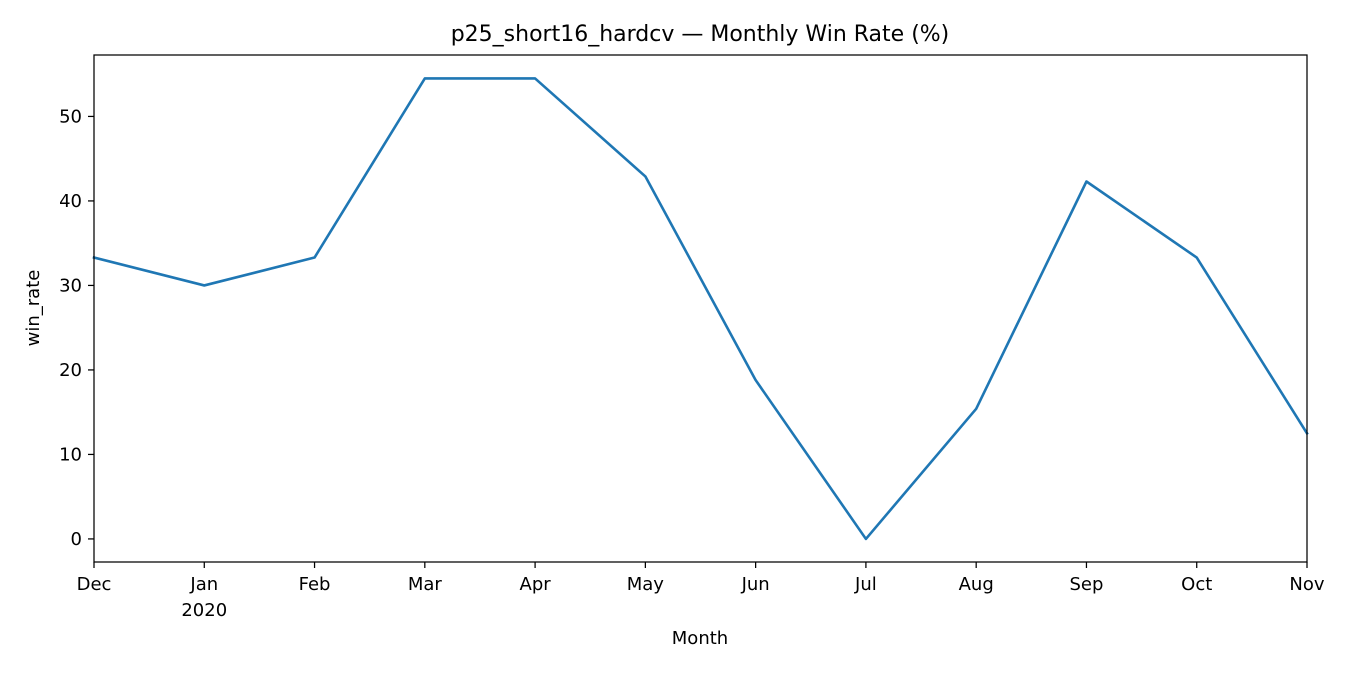 The height and width of the screenshot is (675, 1350). Describe the element at coordinates (94, 584) in the screenshot. I see `x-tick-label: Dec` at that location.